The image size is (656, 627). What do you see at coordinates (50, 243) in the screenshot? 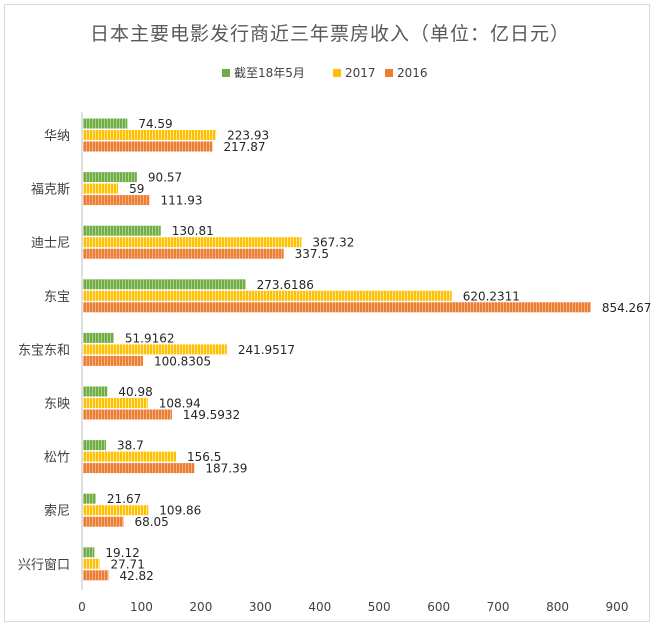
I see `category-label: 迪士尼` at bounding box center [50, 243].